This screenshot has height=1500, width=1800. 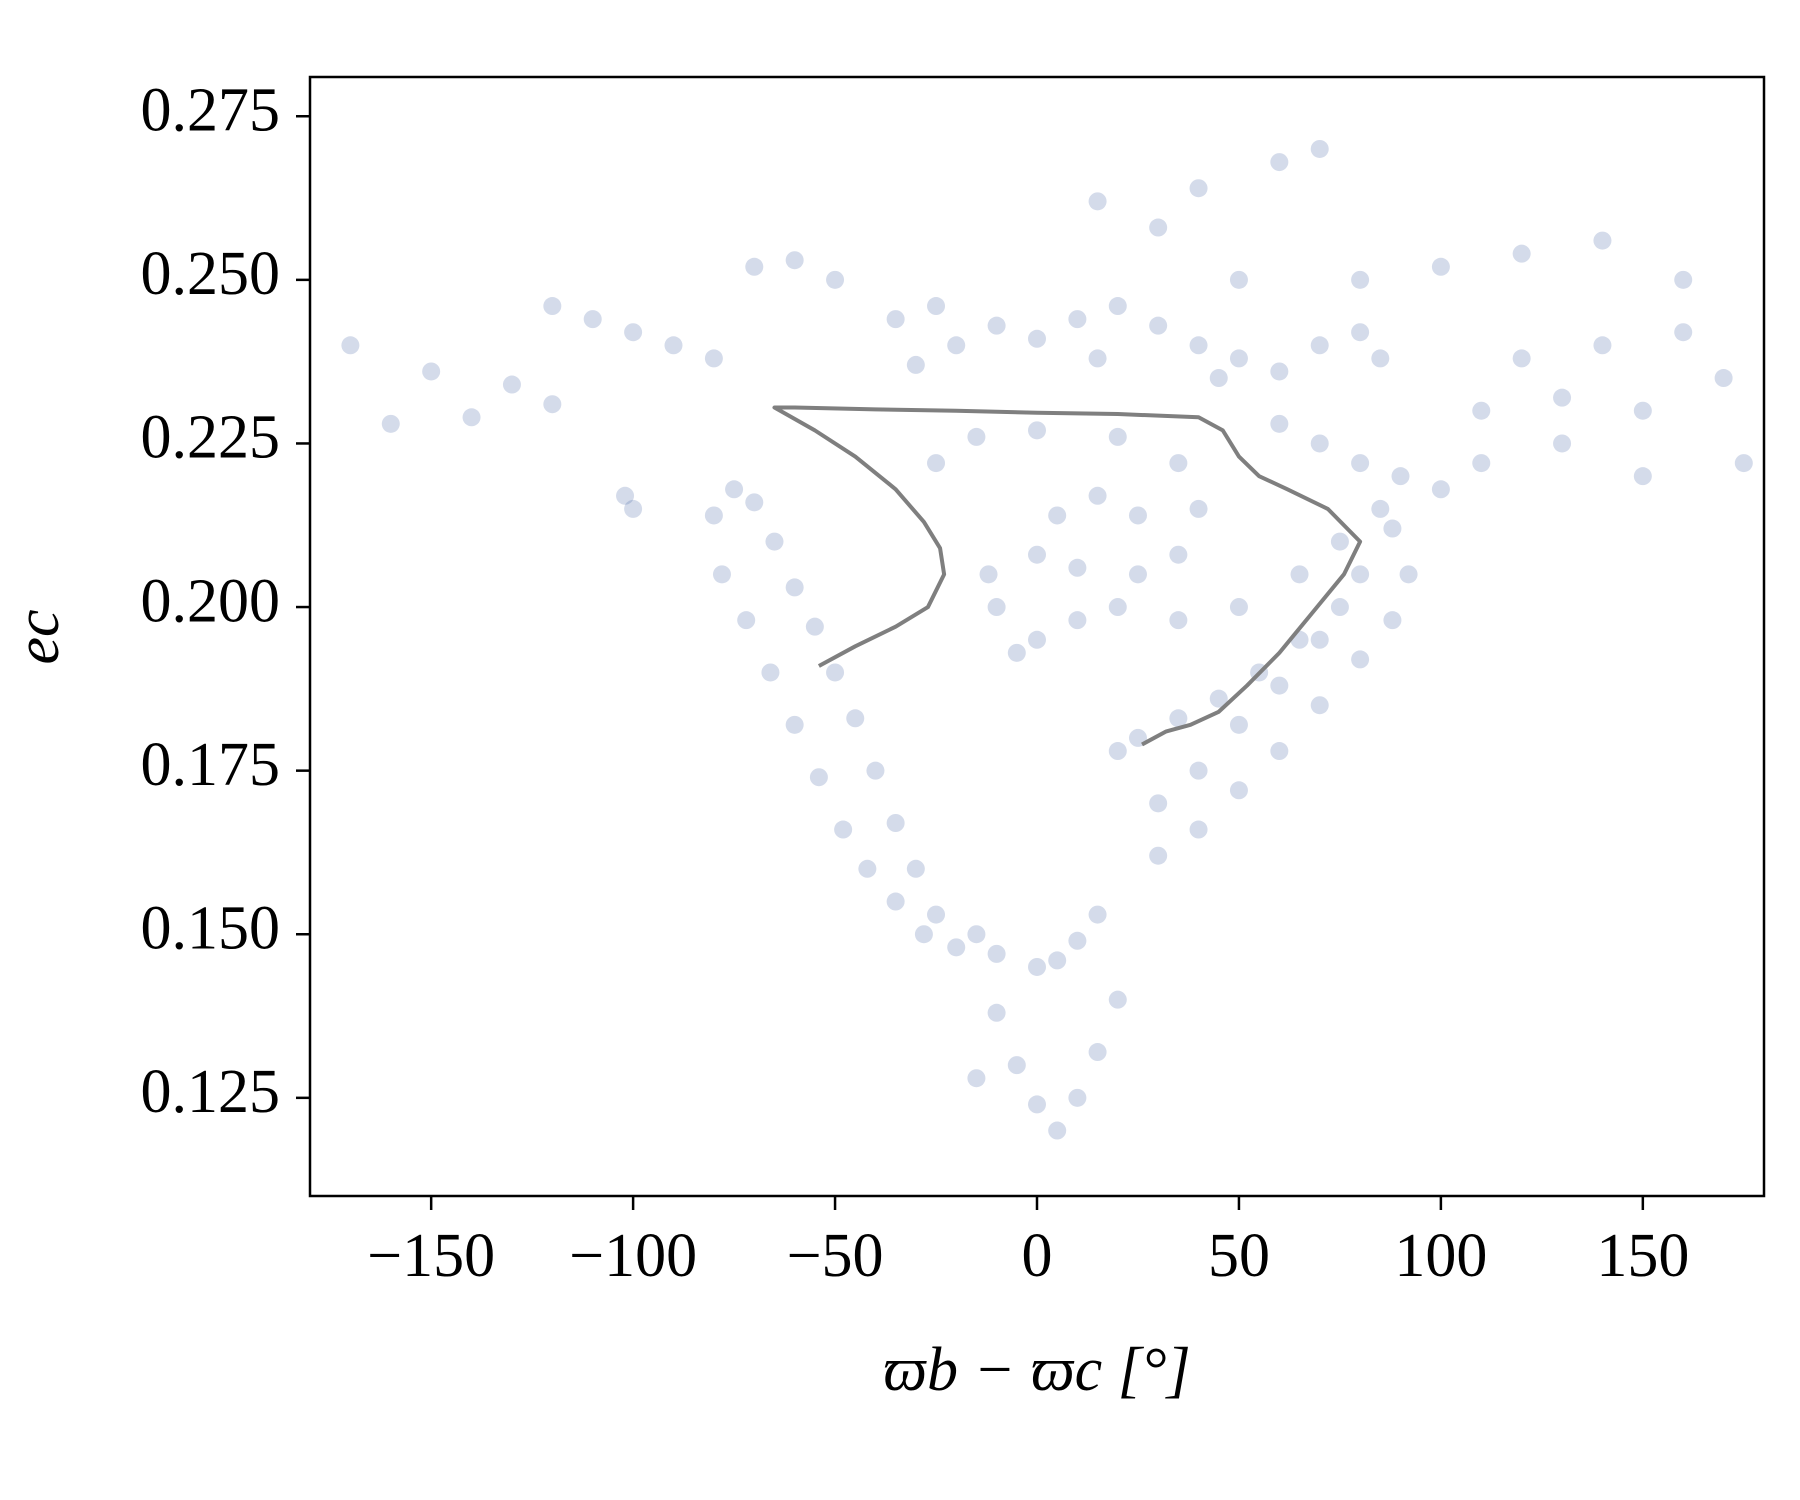 What do you see at coordinates (211, 438) in the screenshot?
I see `y-tick-label: 0.225` at bounding box center [211, 438].